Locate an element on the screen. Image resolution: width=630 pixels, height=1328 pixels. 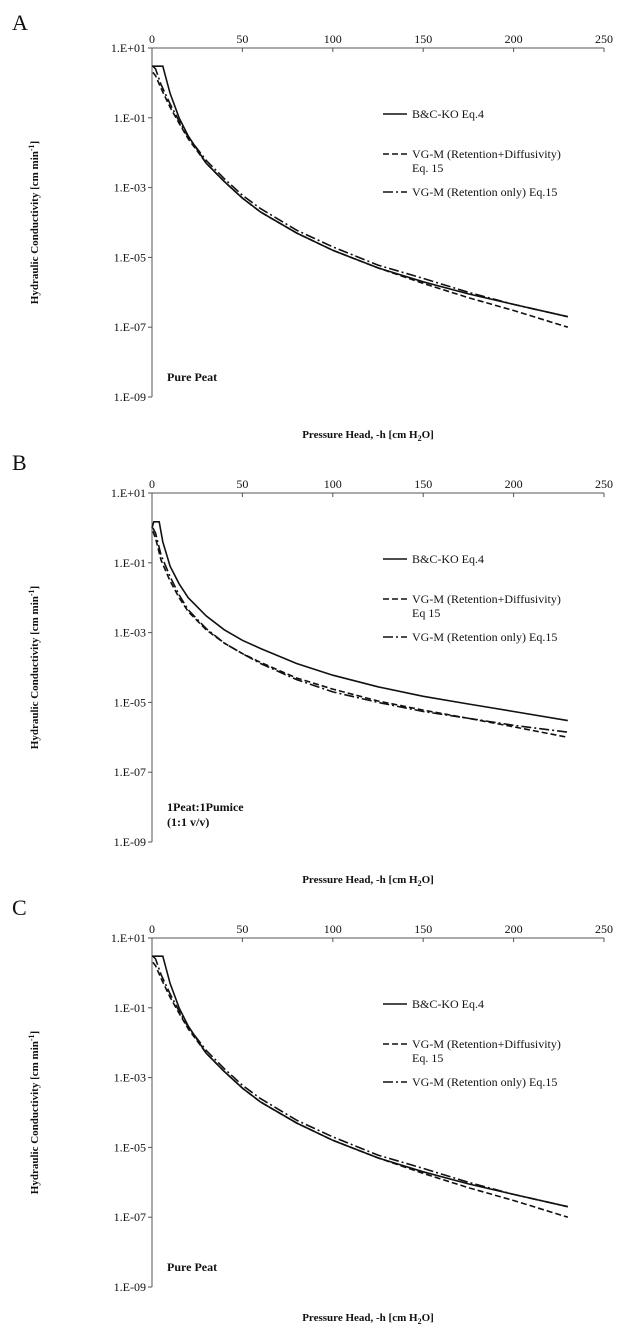
panel-letter: C is located at coordinates (19, 907).